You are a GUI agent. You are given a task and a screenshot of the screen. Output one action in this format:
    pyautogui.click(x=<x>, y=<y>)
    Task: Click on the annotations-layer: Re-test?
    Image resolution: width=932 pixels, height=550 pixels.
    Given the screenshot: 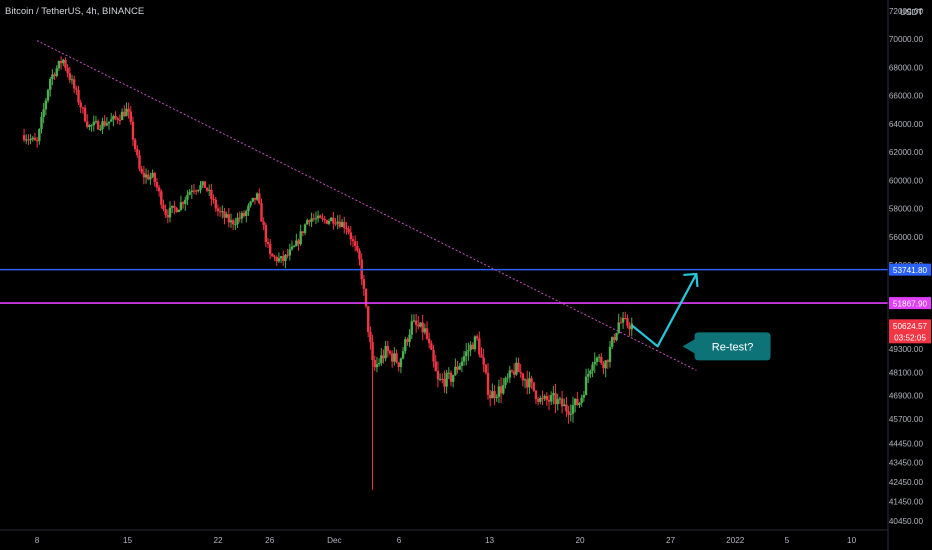 What is the action you would take?
    pyautogui.click(x=701, y=316)
    